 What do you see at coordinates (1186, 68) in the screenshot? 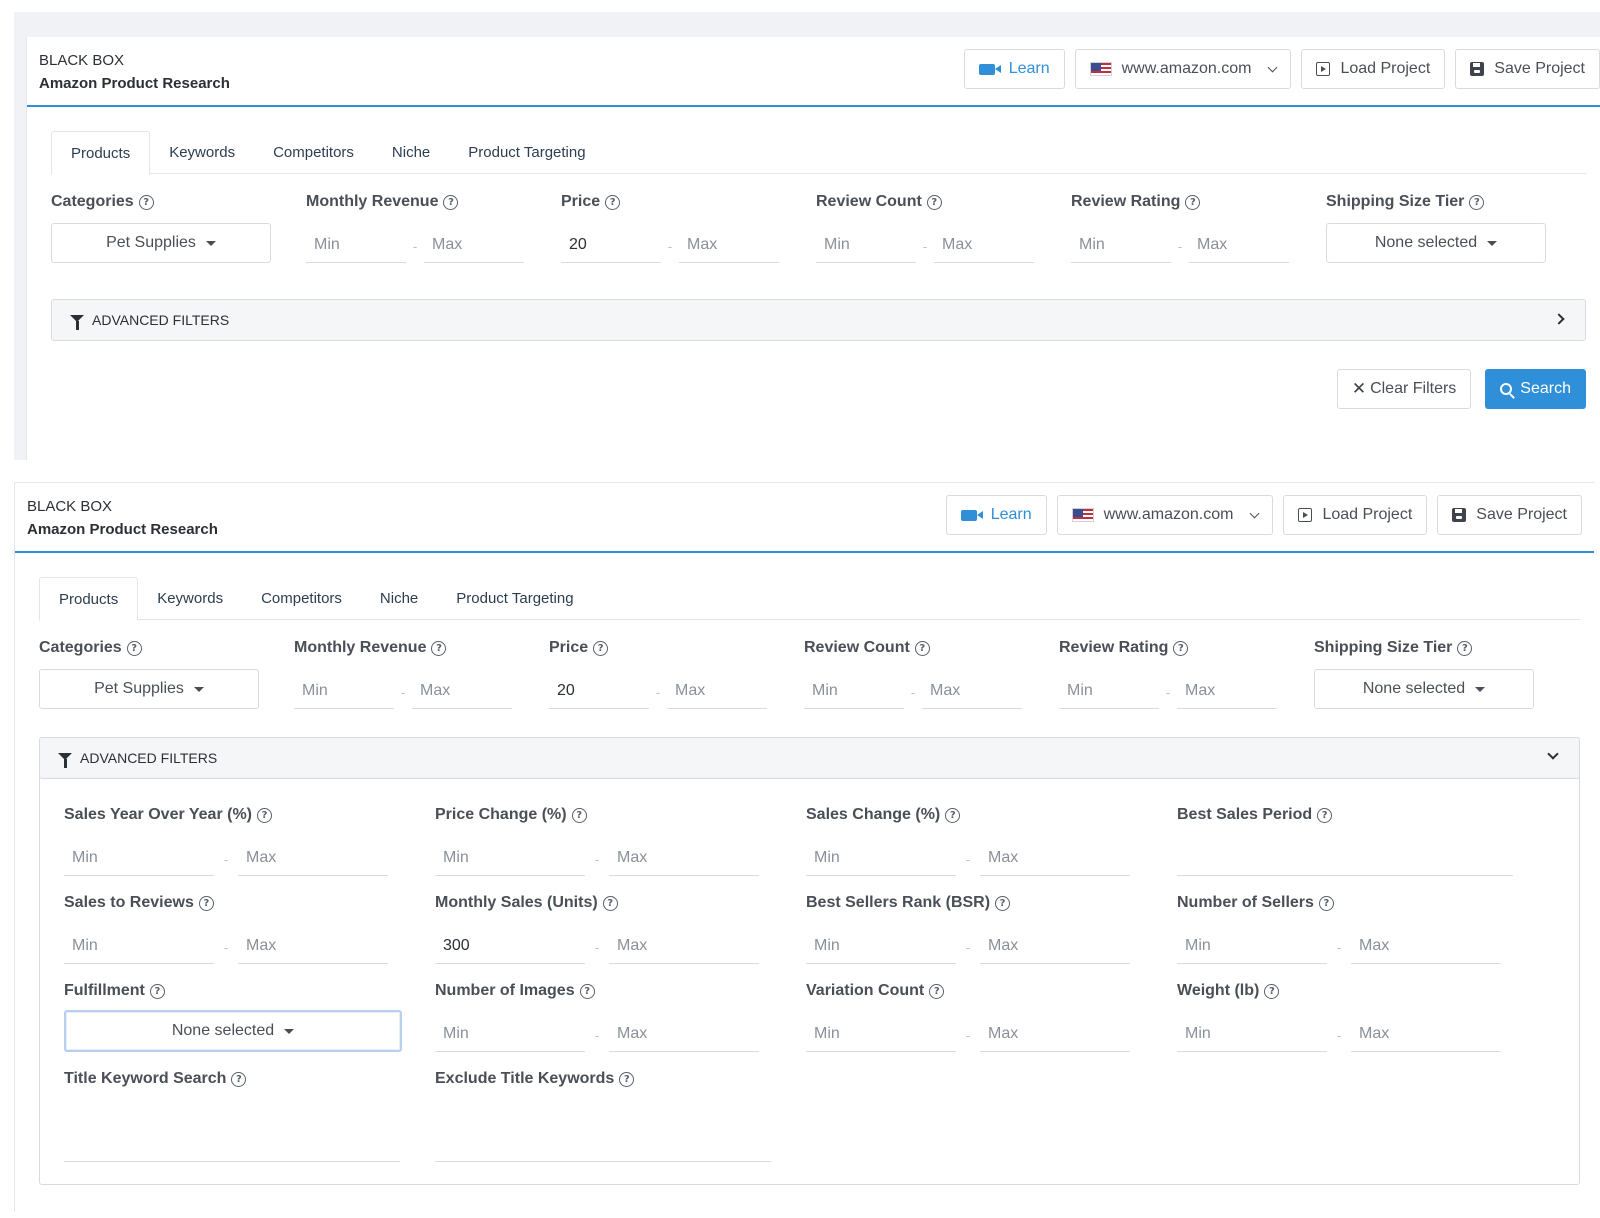
I see `marketplace-label: www.amazon.com` at bounding box center [1186, 68].